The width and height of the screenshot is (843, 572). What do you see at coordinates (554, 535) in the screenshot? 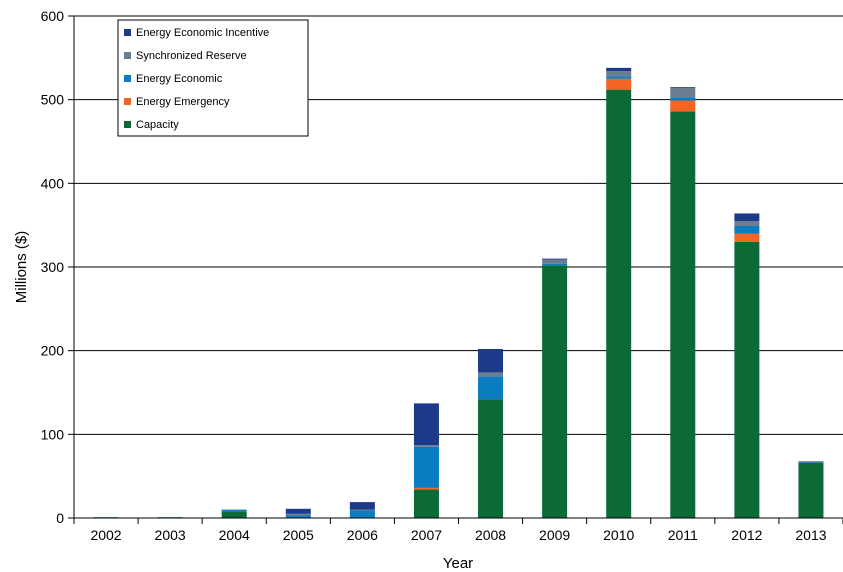
I see `x-tick-label-2009: 2009` at bounding box center [554, 535].